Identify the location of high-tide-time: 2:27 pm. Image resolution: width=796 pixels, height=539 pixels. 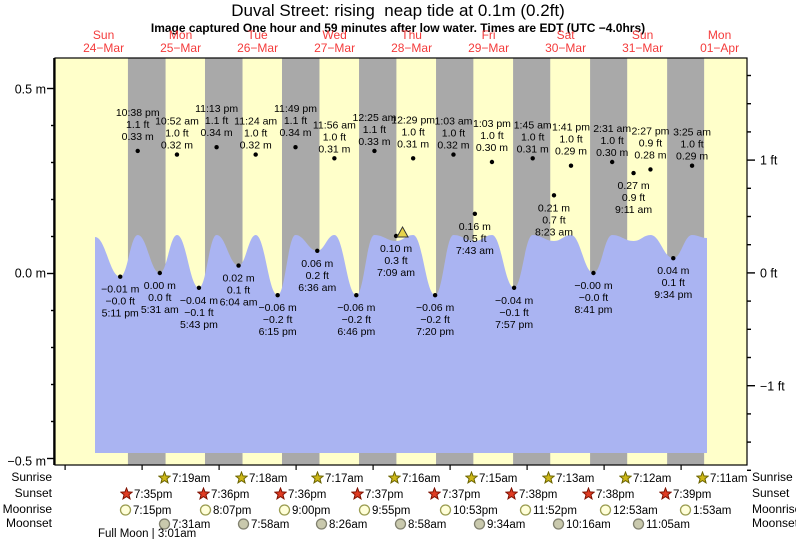
(650, 131).